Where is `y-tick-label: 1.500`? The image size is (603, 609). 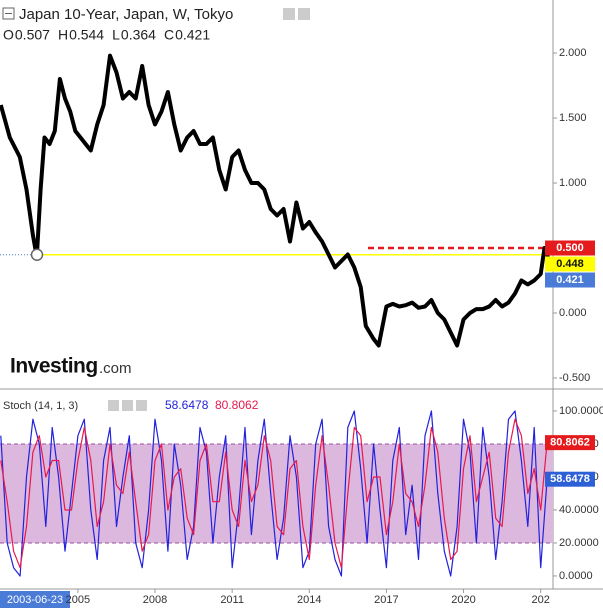
y-tick-label: 1.500 is located at coordinates (573, 118).